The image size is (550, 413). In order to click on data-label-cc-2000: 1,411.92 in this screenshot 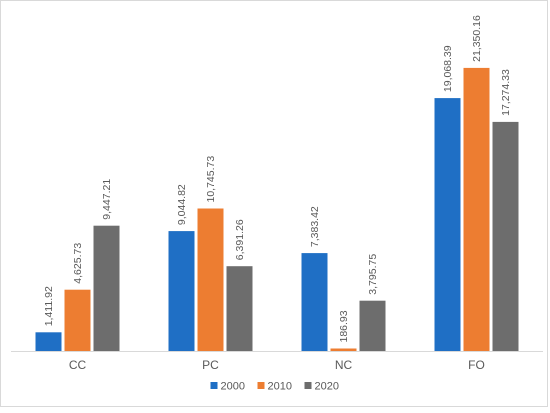, I will do `click(49, 306)`.